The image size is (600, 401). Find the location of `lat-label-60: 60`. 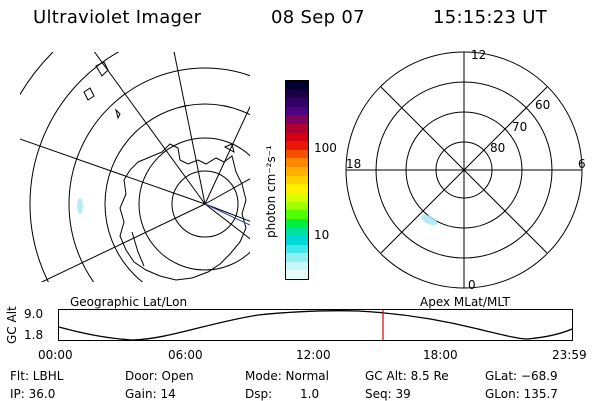

lat-label-60: 60 is located at coordinates (543, 105).